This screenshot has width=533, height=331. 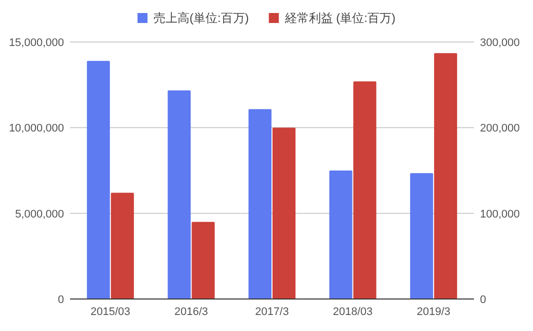 What do you see at coordinates (61, 300) in the screenshot?
I see `y-tick-label: 0` at bounding box center [61, 300].